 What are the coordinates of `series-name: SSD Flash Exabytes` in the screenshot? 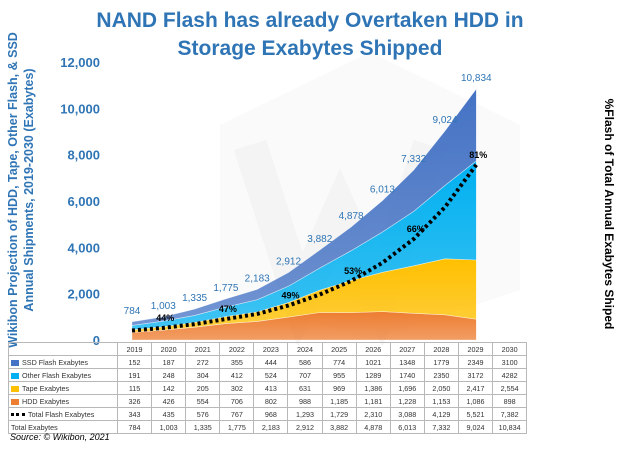 It's located at (55, 362).